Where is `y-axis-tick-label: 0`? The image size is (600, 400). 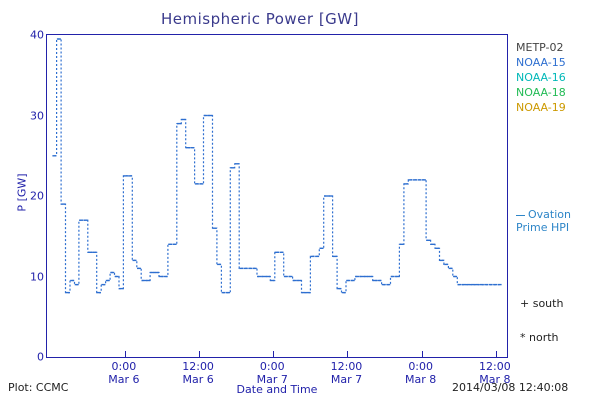 y-axis-tick-label: 0 is located at coordinates (40, 357).